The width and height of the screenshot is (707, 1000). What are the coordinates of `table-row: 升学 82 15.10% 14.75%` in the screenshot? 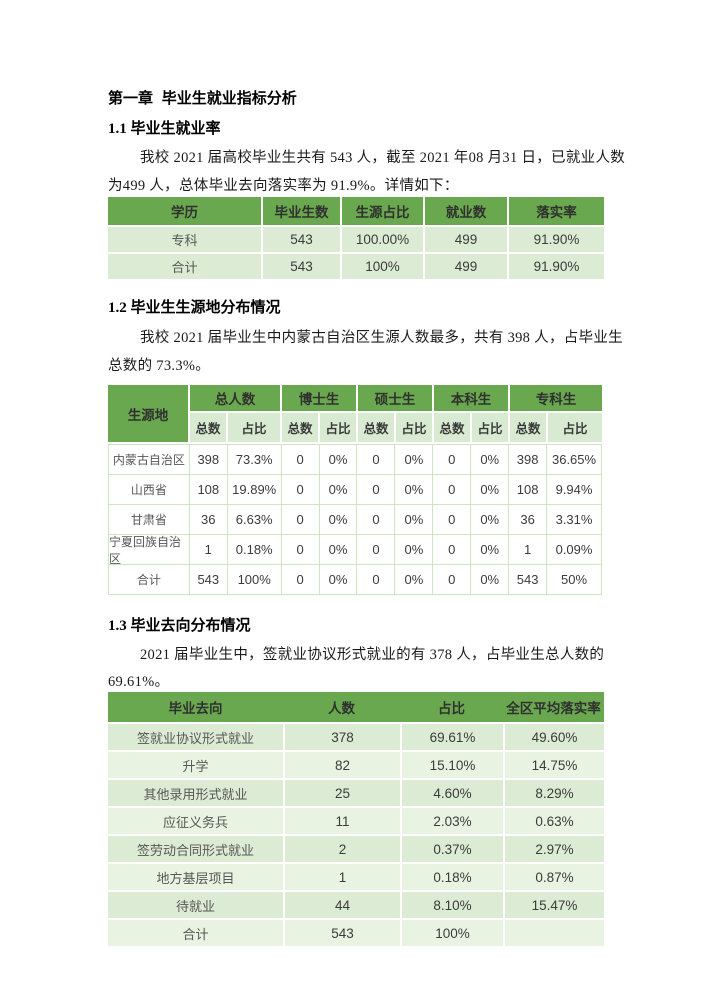 It's located at (356, 765).